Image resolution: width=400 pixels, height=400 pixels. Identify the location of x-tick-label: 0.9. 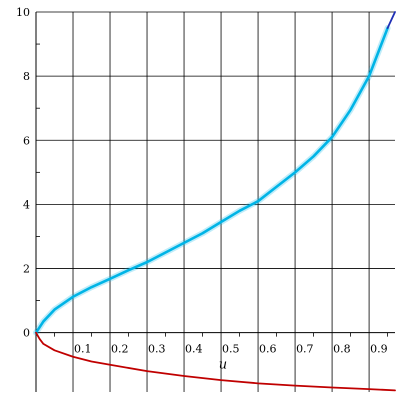
(379, 349).